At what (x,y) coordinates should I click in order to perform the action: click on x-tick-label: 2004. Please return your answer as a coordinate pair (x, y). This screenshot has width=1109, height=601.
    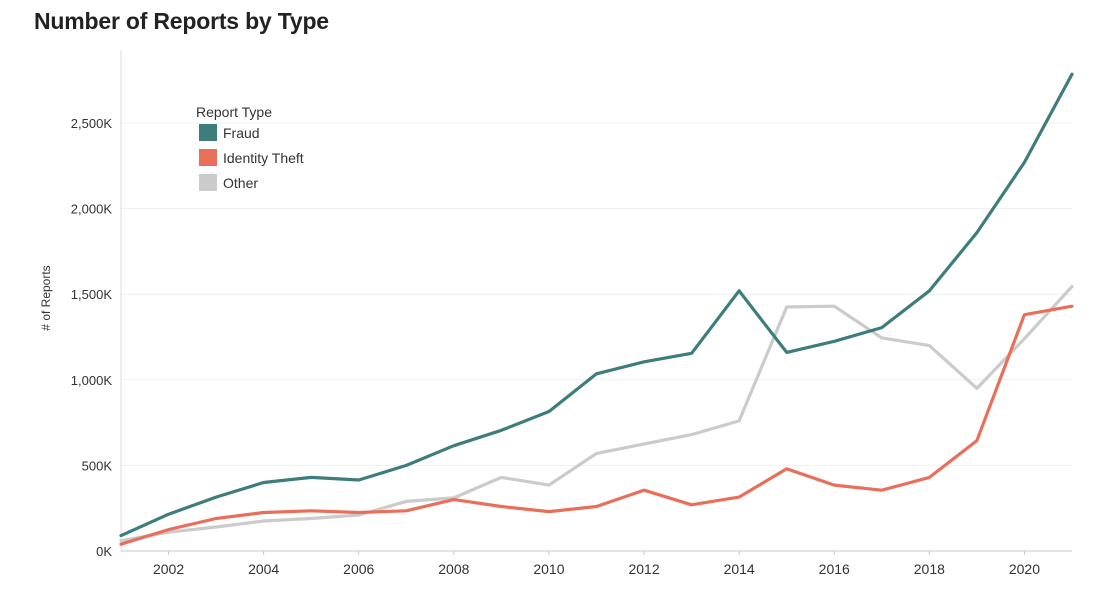
    Looking at the image, I should click on (263, 569).